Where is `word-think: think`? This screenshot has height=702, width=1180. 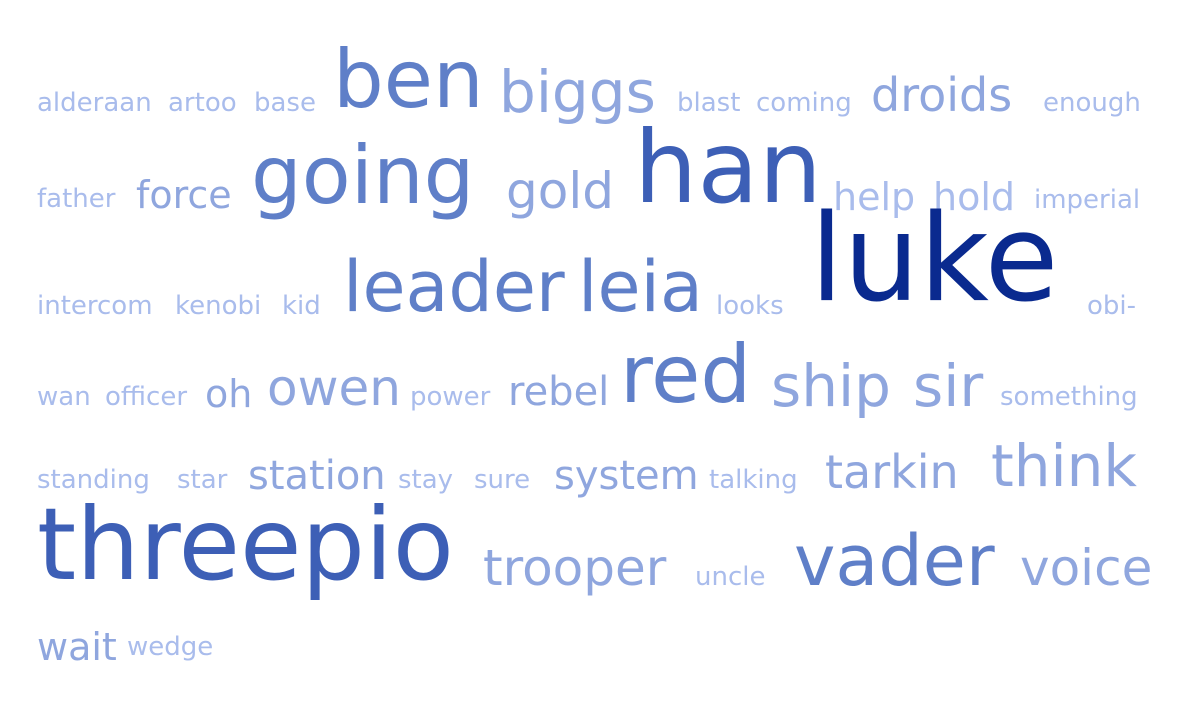
word-think: think is located at coordinates (1064, 466).